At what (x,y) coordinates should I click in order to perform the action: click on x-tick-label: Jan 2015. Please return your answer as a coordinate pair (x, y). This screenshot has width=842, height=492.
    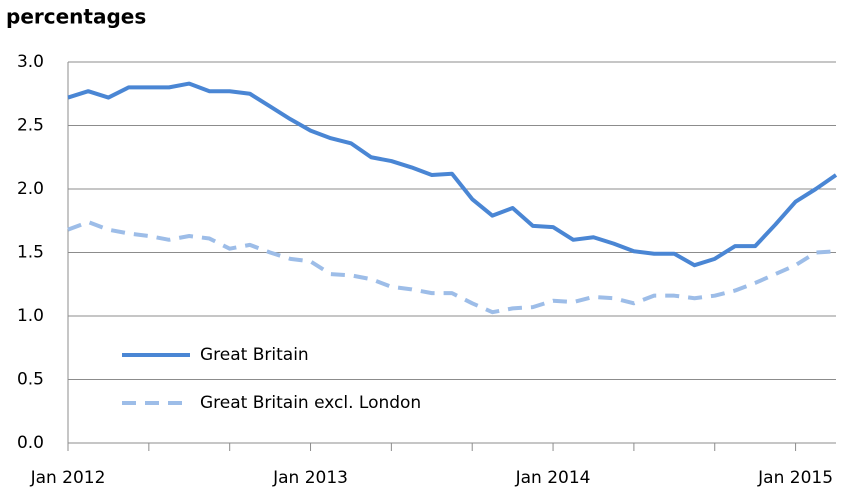
    Looking at the image, I should click on (795, 478).